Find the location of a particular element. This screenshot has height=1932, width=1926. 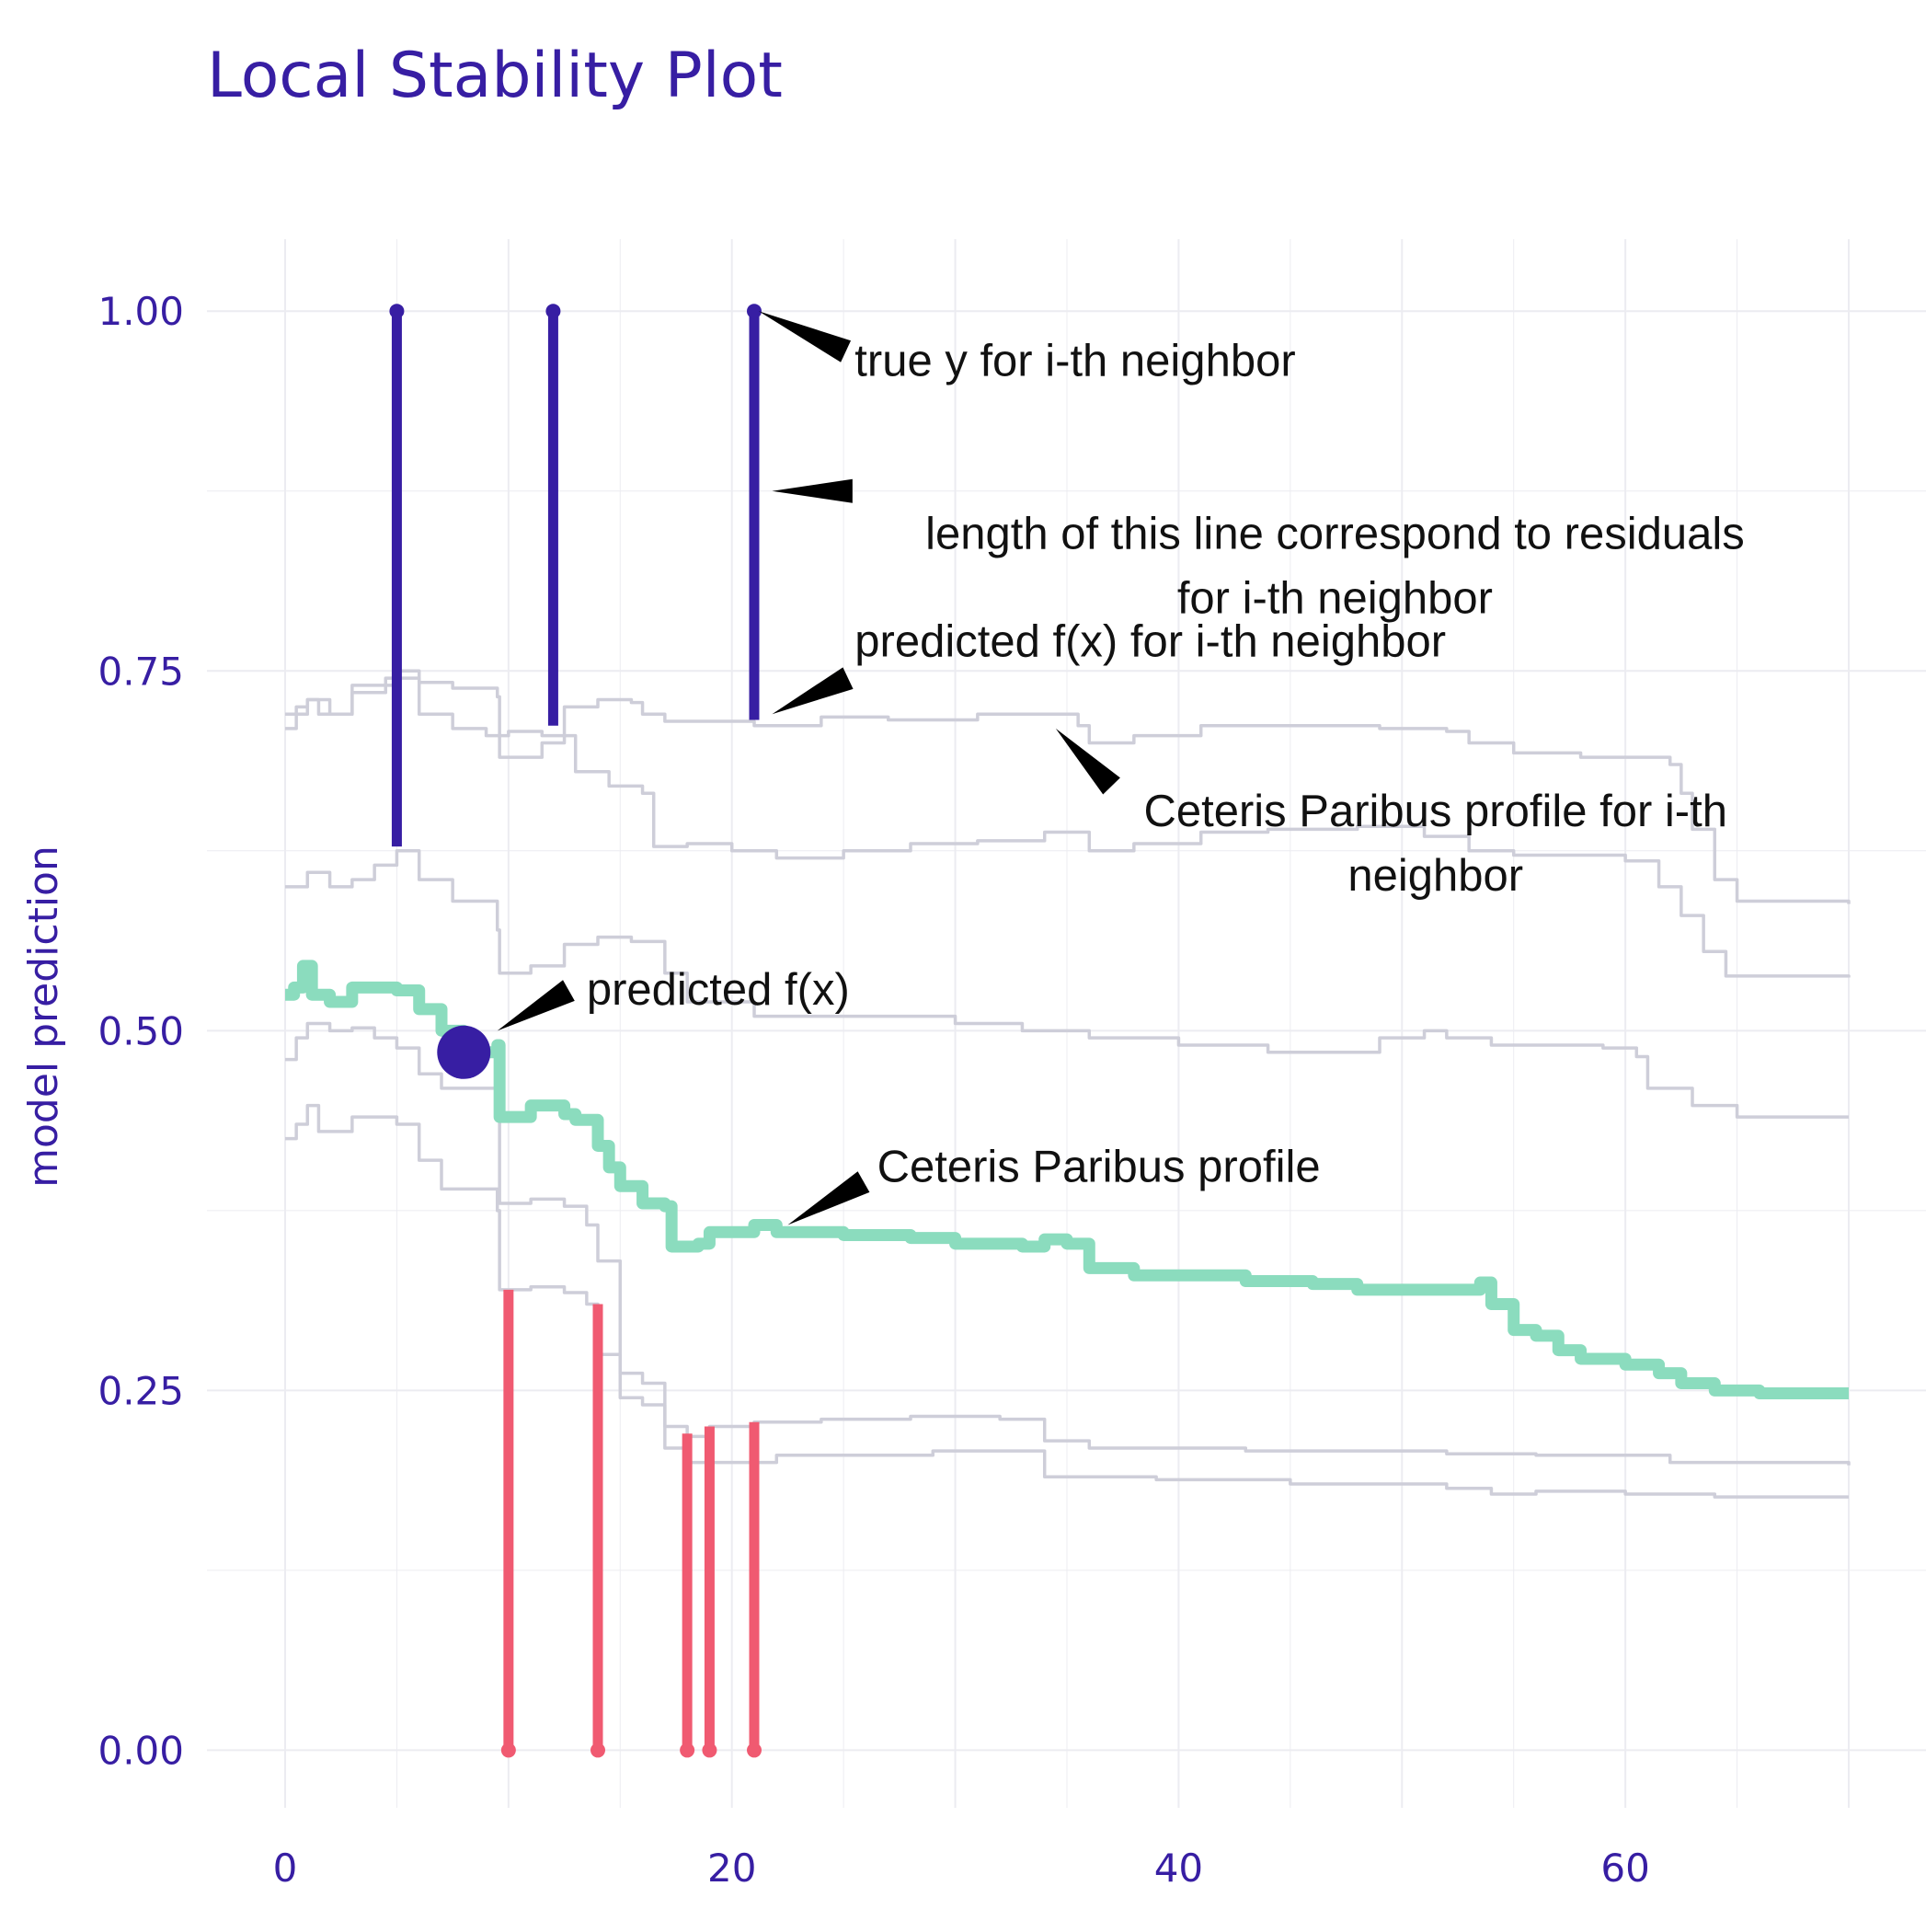

annotation-line: Ceteris Paribus profile for i-th is located at coordinates (1435, 811).